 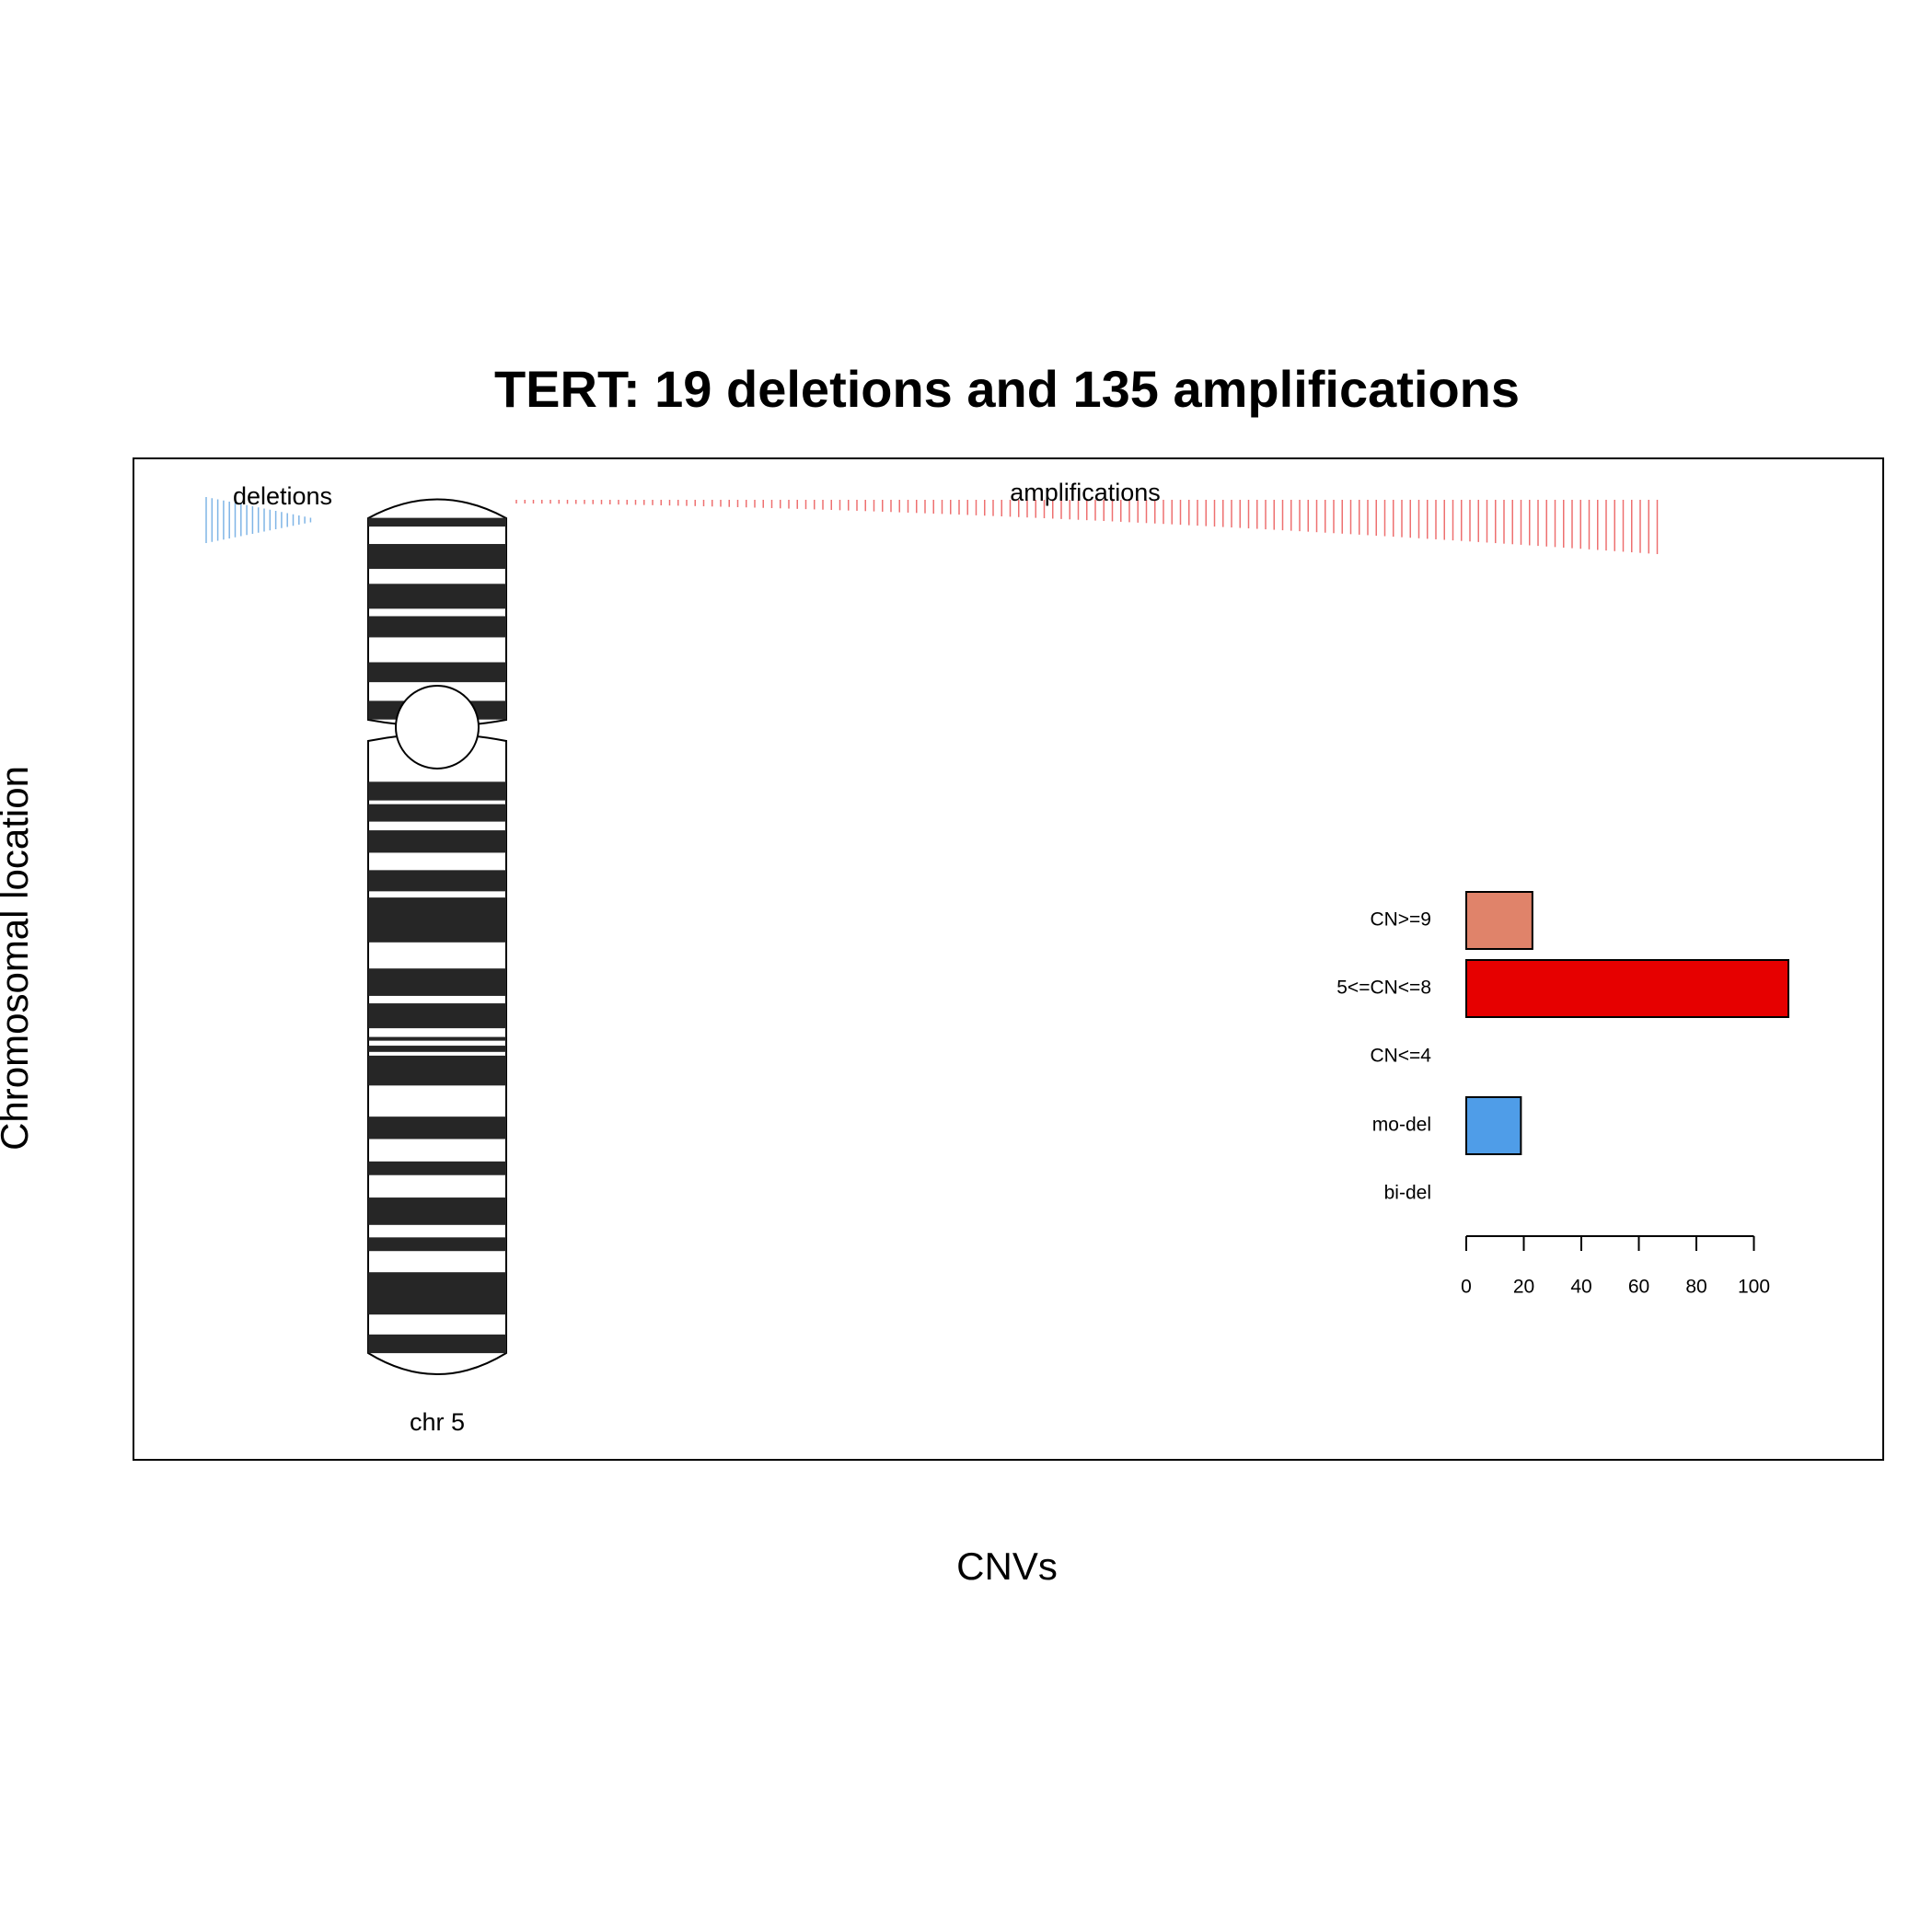 I want to click on chromosome, so click(x=437, y=937).